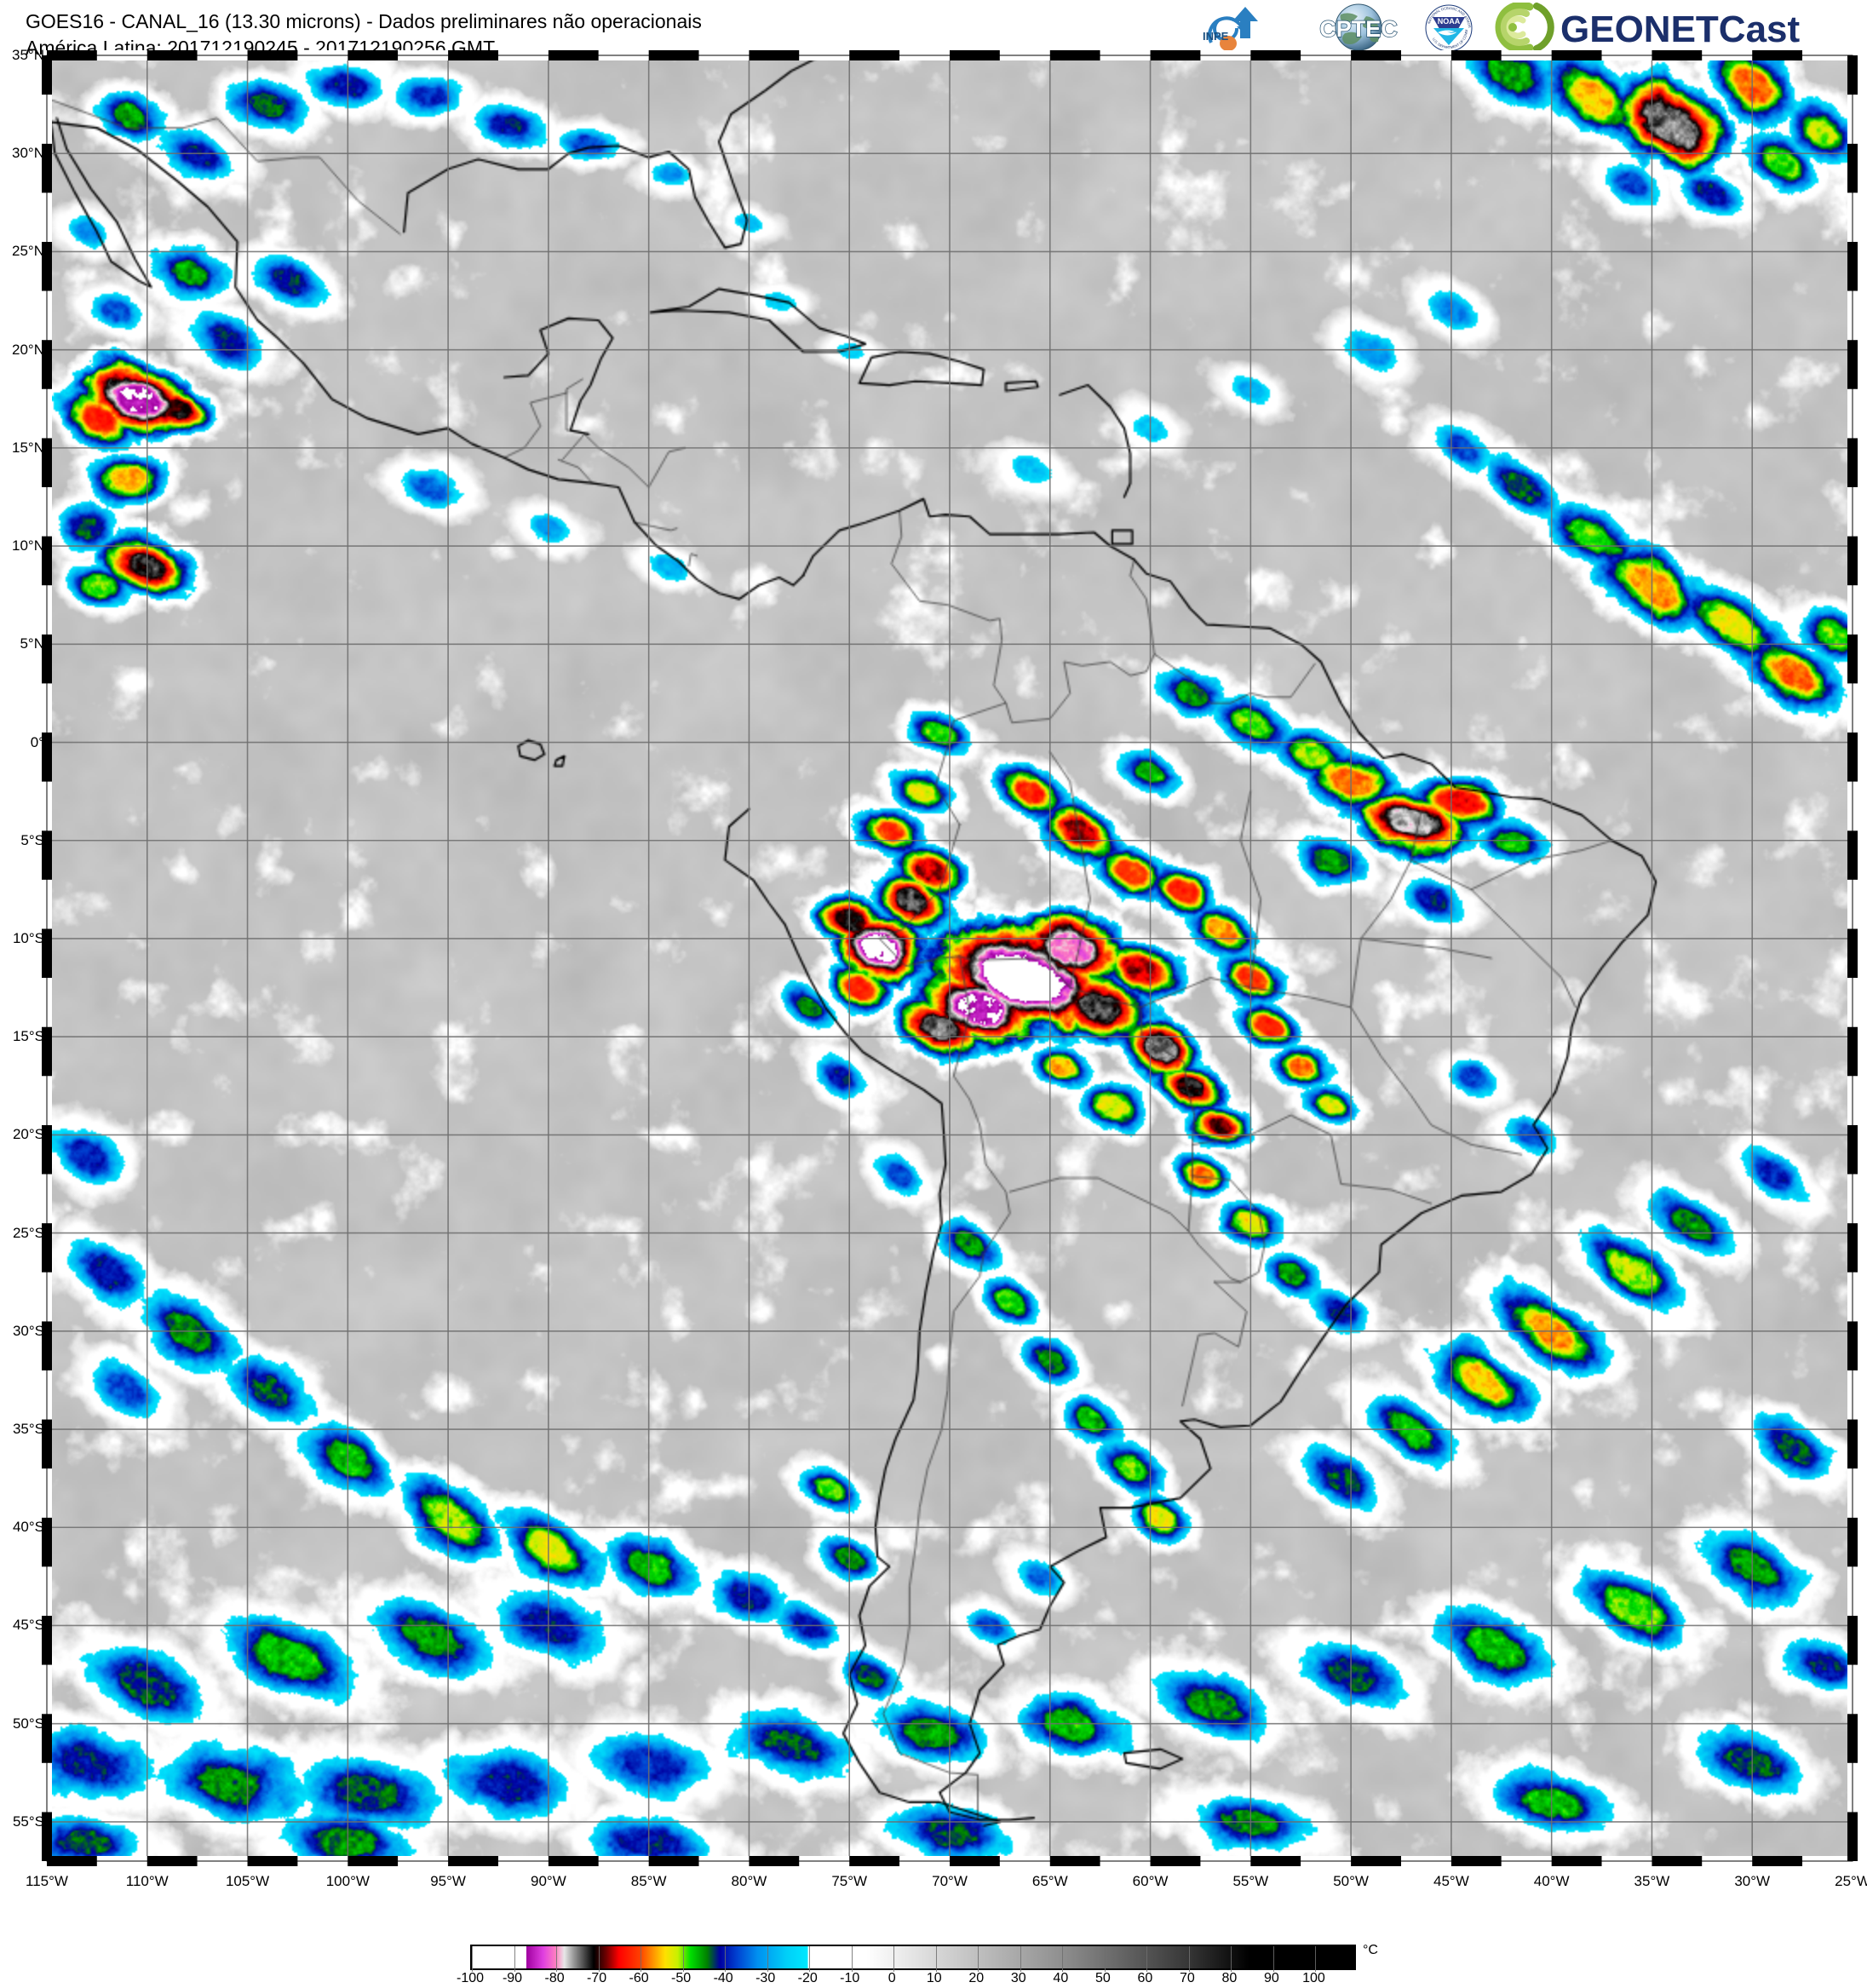 The height and width of the screenshot is (1988, 1867). I want to click on cptec-logo: CPTEC, so click(1358, 27).